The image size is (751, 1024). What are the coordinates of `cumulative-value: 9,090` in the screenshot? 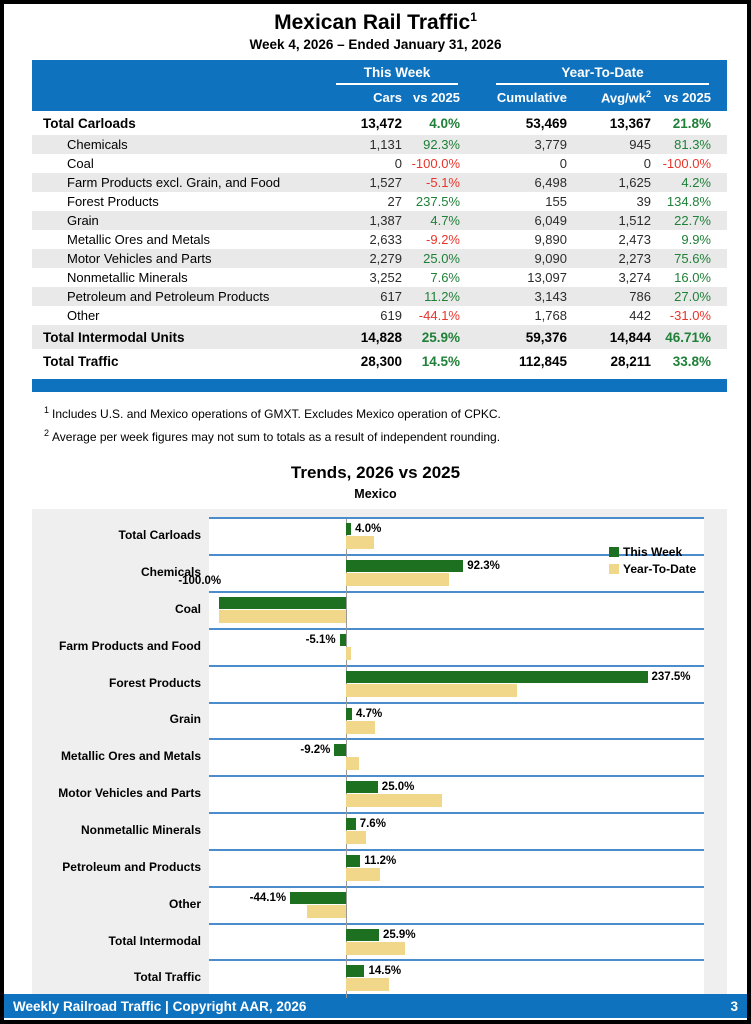 It's located at (528, 259).